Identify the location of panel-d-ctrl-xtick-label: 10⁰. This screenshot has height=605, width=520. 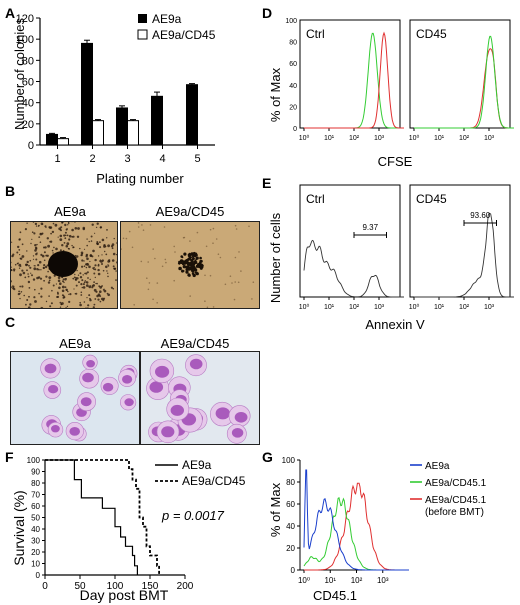
(304, 138).